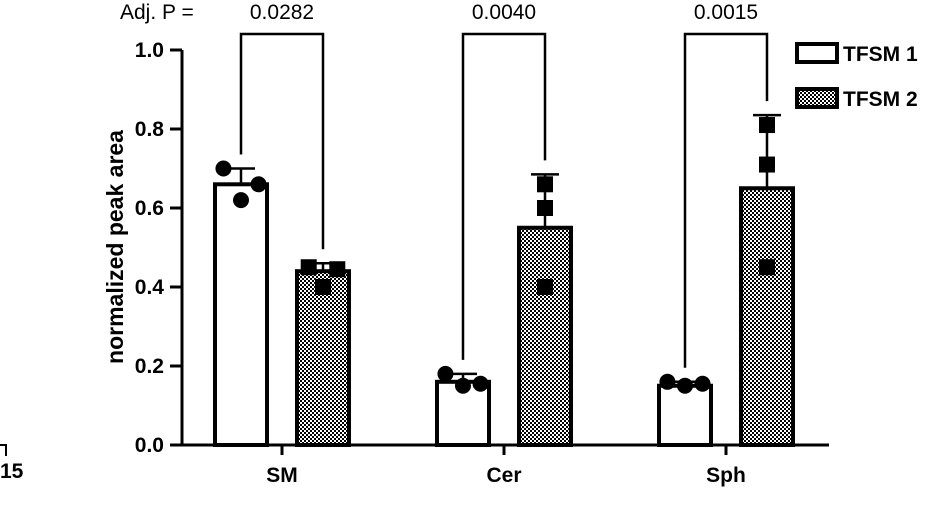 The width and height of the screenshot is (946, 507). Describe the element at coordinates (504, 12) in the screenshot. I see `significance-p-value: 0.0040` at that location.